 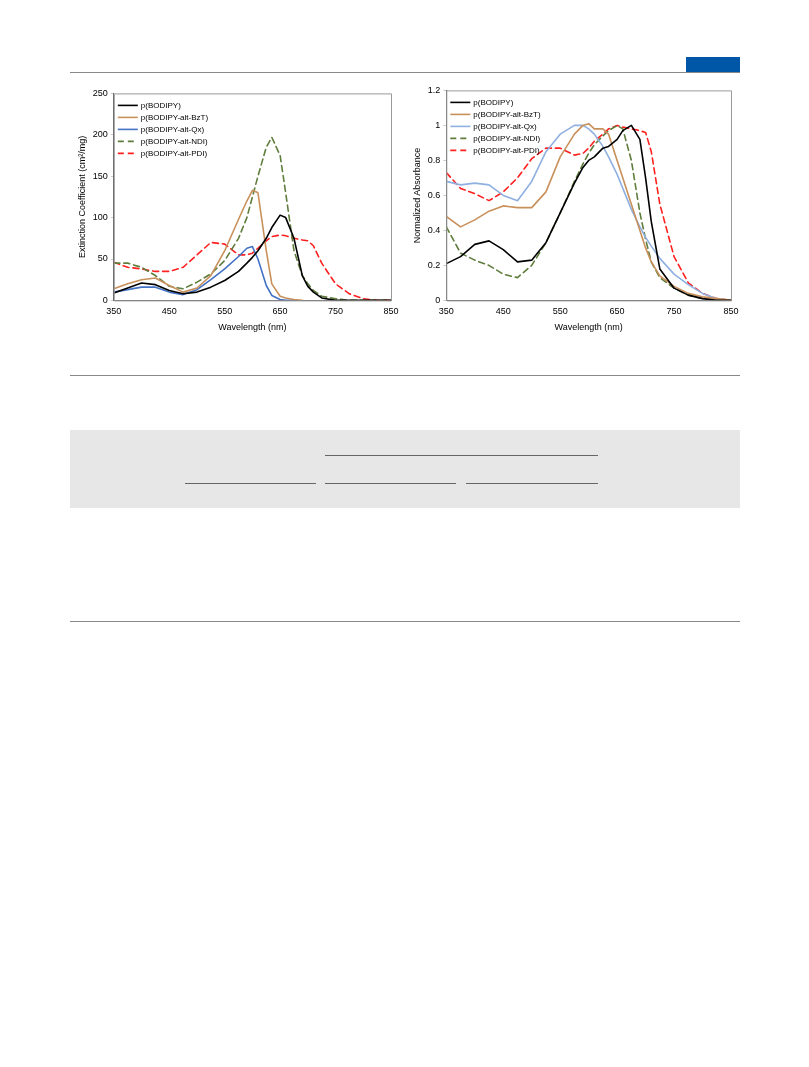 What do you see at coordinates (102, 258) in the screenshot?
I see `y-tick-label: 50` at bounding box center [102, 258].